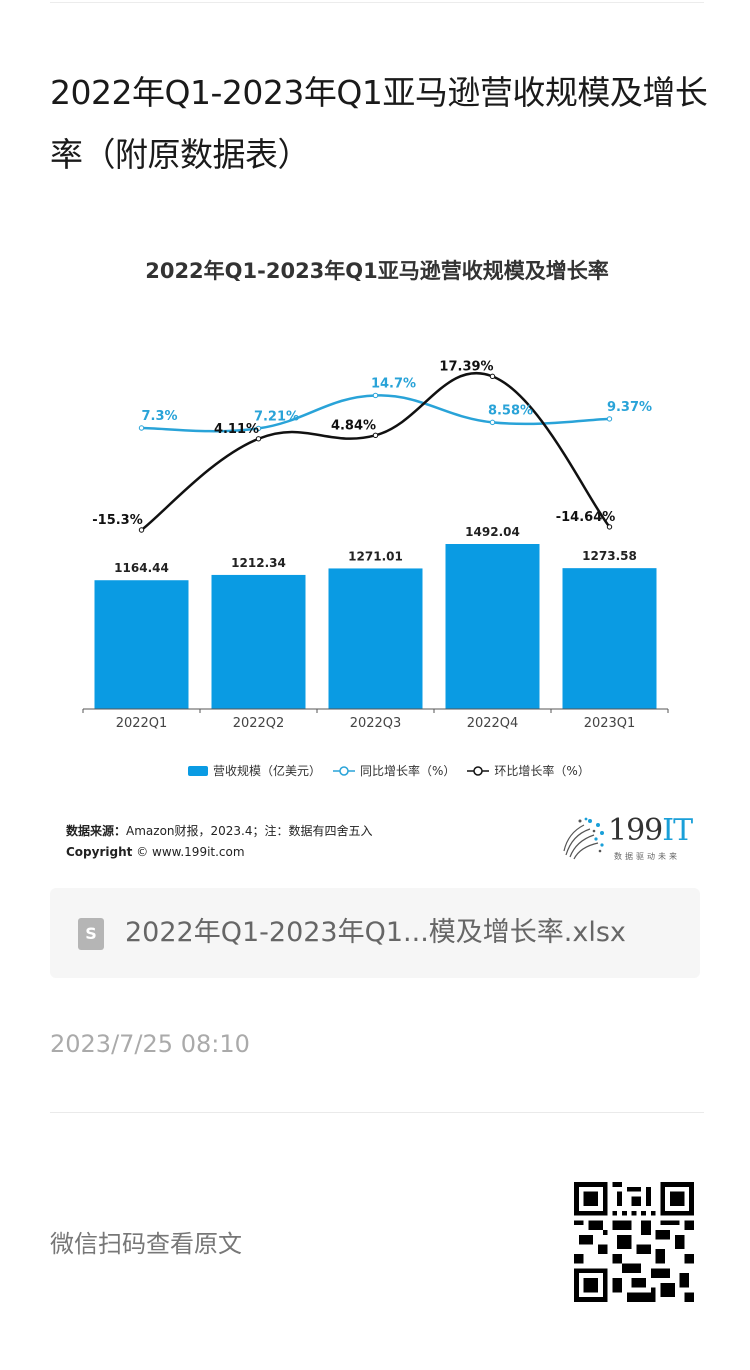 The width and height of the screenshot is (750, 1370). What do you see at coordinates (190, 852) in the screenshot?
I see `copyright-text: © www.199it.com` at bounding box center [190, 852].